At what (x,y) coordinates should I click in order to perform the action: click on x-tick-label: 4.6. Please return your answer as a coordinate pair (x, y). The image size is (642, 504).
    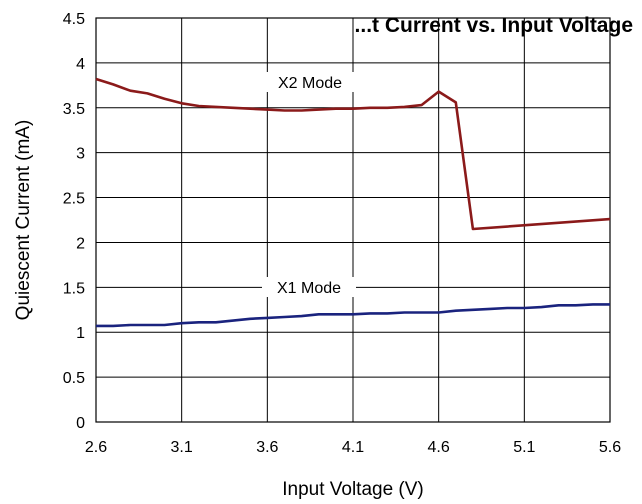
    Looking at the image, I should click on (439, 447).